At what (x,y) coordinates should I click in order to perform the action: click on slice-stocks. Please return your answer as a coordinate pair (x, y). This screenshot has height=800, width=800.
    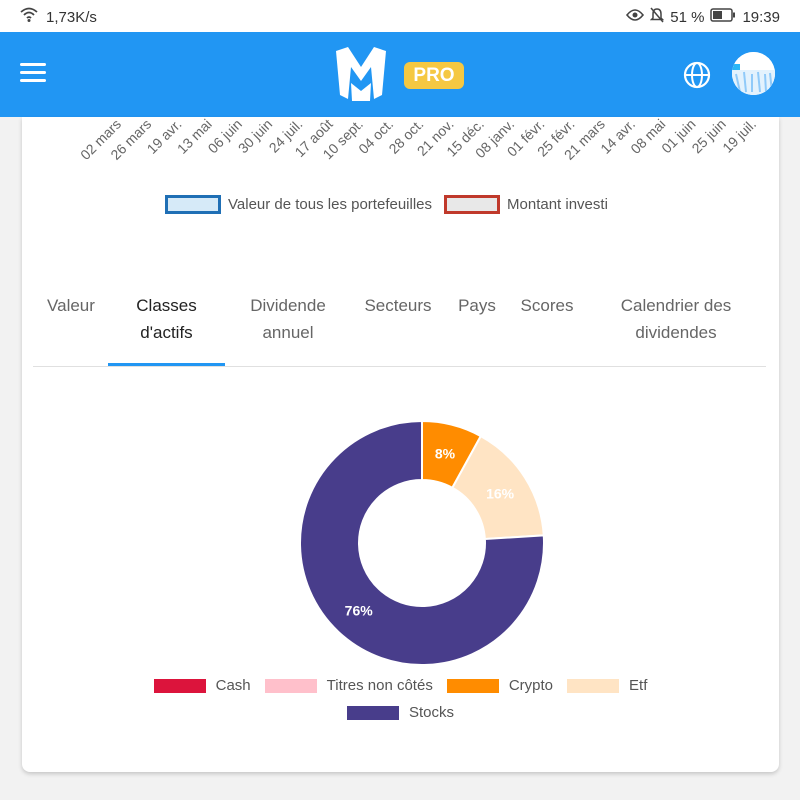
    Looking at the image, I should click on (422, 542).